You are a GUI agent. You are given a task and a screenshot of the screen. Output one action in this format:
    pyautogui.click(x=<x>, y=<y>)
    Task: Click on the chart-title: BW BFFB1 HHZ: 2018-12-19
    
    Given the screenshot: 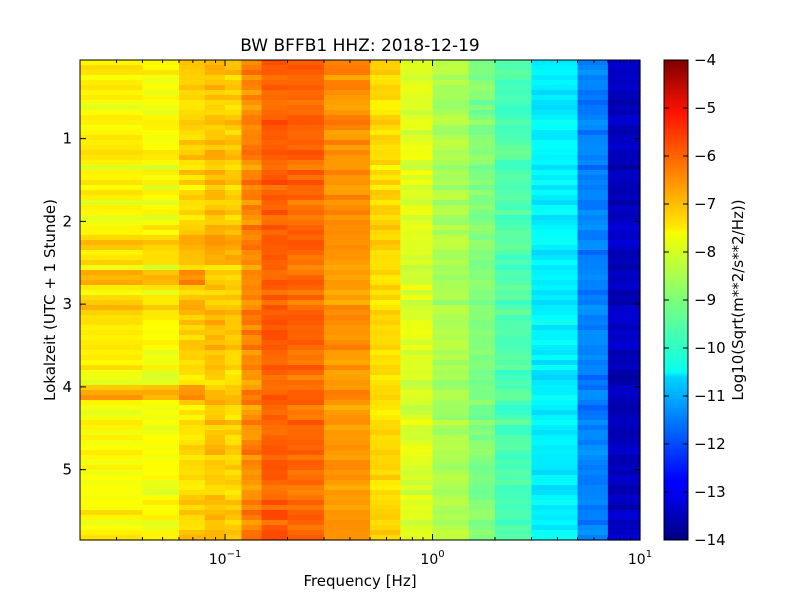 What is the action you would take?
    pyautogui.click(x=360, y=46)
    